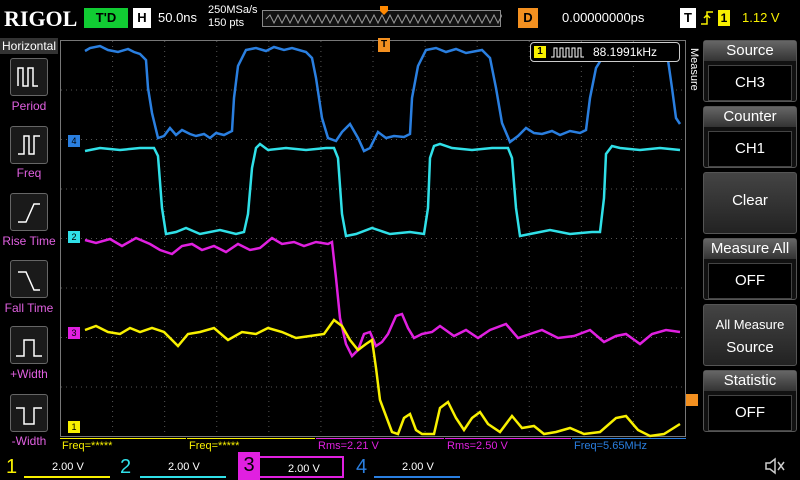 This screenshot has height=480, width=800. What do you see at coordinates (750, 347) in the screenshot?
I see `button-value: Source` at bounding box center [750, 347].